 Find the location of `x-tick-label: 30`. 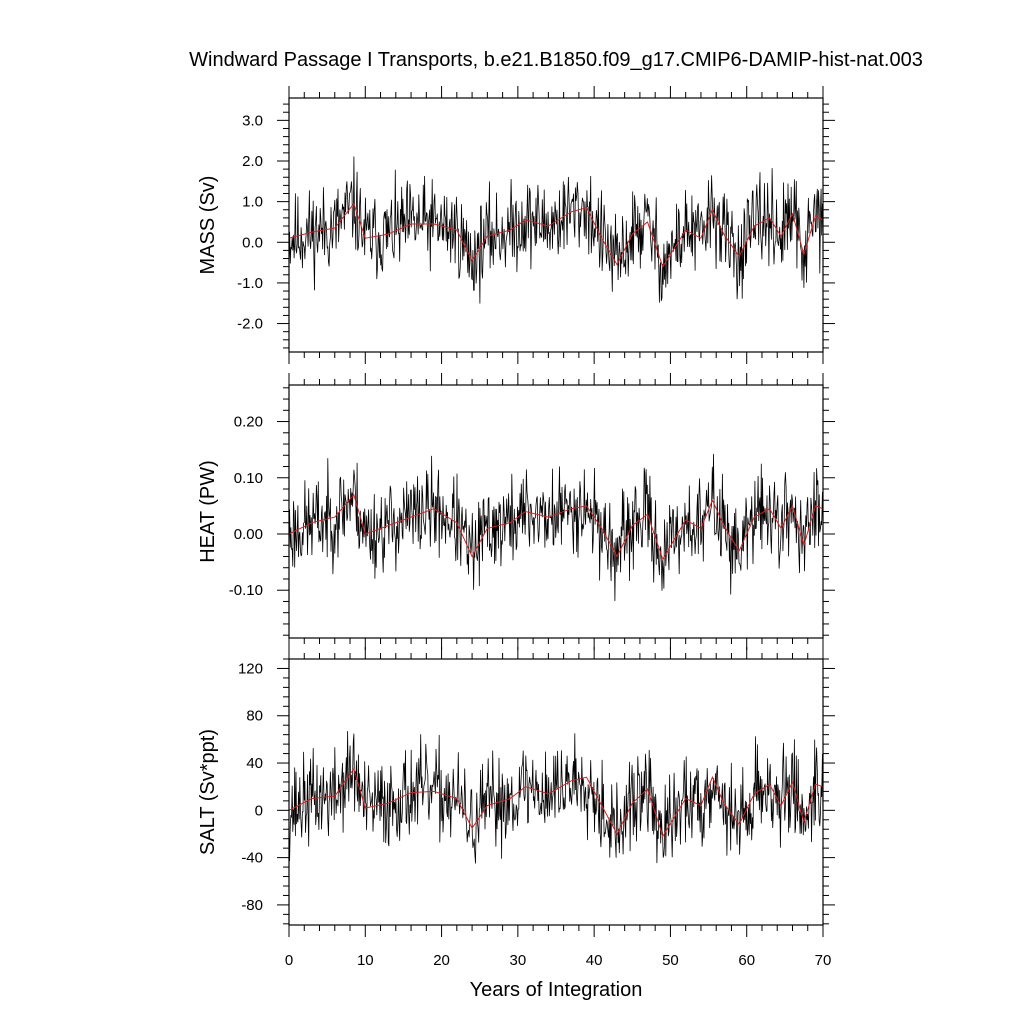

x-tick-label: 30 is located at coordinates (518, 960).